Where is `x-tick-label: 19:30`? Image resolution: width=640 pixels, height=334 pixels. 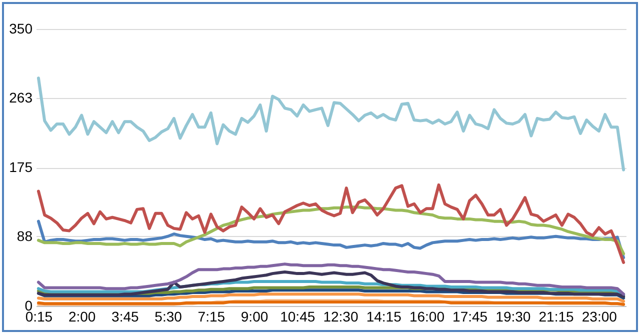 x-tick-label: 19:30 is located at coordinates (513, 316).